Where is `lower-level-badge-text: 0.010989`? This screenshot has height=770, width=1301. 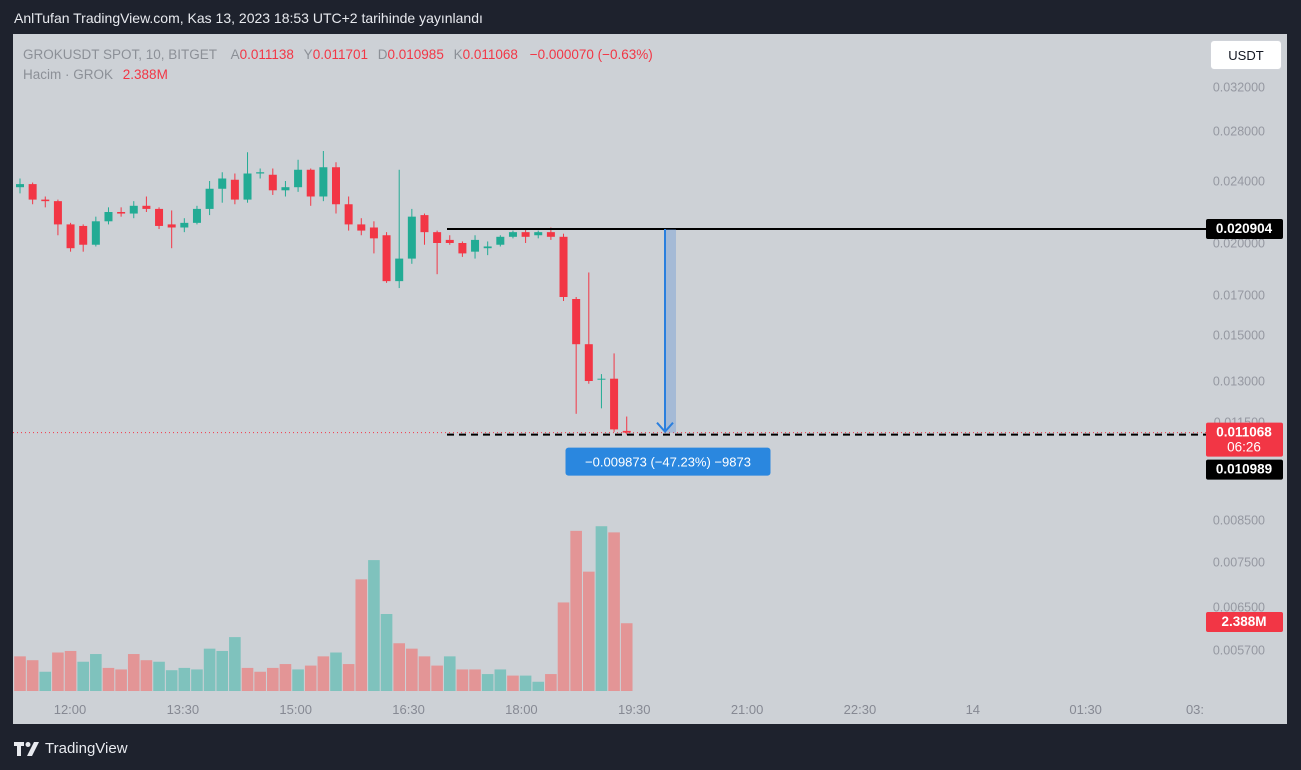 lower-level-badge-text: 0.010989 is located at coordinates (1244, 469).